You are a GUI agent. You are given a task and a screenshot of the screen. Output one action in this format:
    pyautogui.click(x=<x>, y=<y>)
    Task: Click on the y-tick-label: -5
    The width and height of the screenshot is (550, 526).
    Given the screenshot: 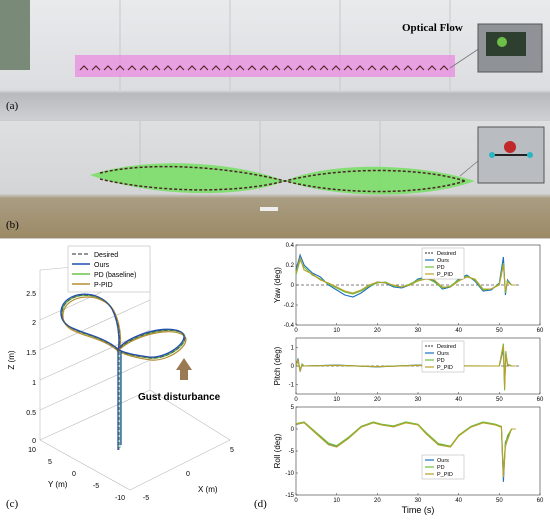 What is the action you would take?
    pyautogui.click(x=292, y=452)
    